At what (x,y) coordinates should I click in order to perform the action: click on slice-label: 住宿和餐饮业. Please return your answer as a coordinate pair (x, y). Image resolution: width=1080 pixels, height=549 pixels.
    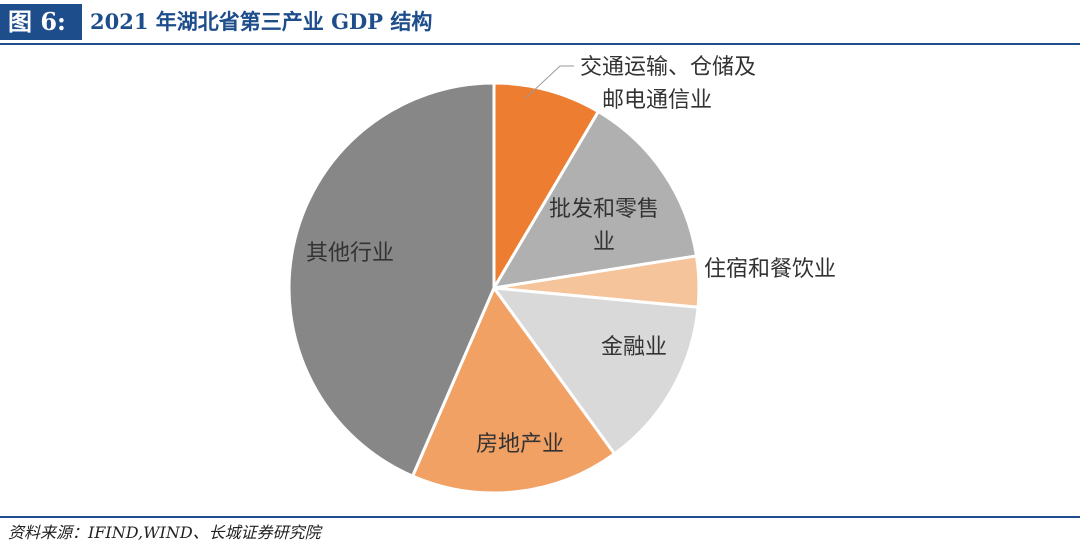
    Looking at the image, I should click on (770, 269).